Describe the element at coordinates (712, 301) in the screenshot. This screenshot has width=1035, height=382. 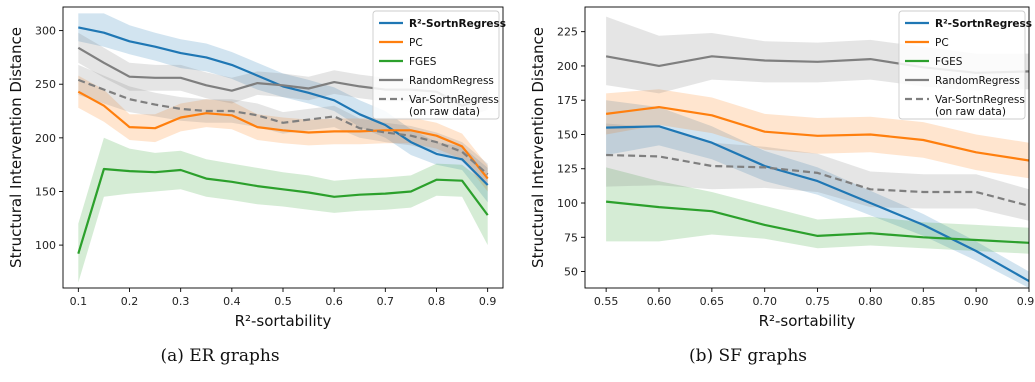
I see `x-tick-label: 0.65` at that location.